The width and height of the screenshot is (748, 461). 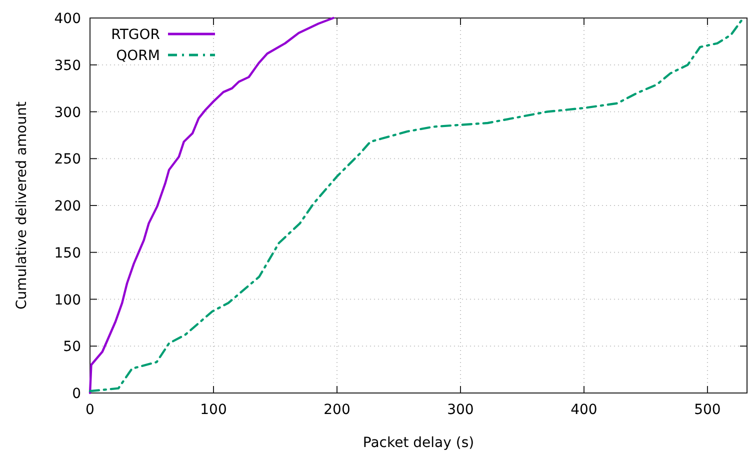 I want to click on legend-label: QORM, so click(x=138, y=56).